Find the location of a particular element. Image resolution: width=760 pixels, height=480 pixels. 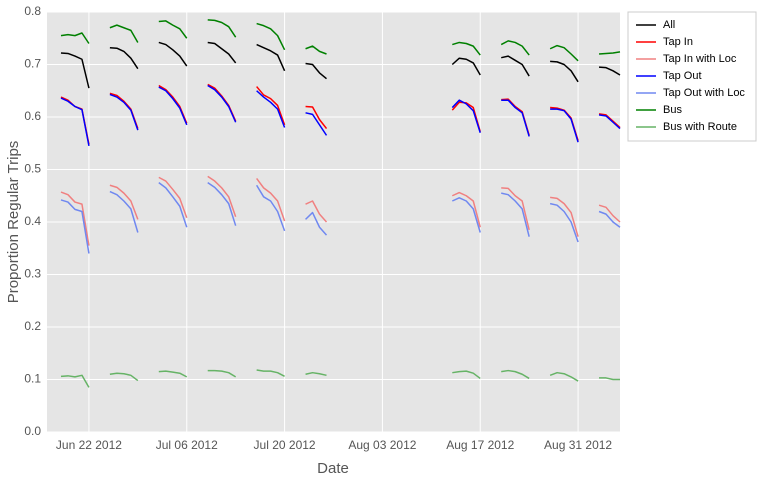

y-tick-label: 0.4 is located at coordinates (32, 221).